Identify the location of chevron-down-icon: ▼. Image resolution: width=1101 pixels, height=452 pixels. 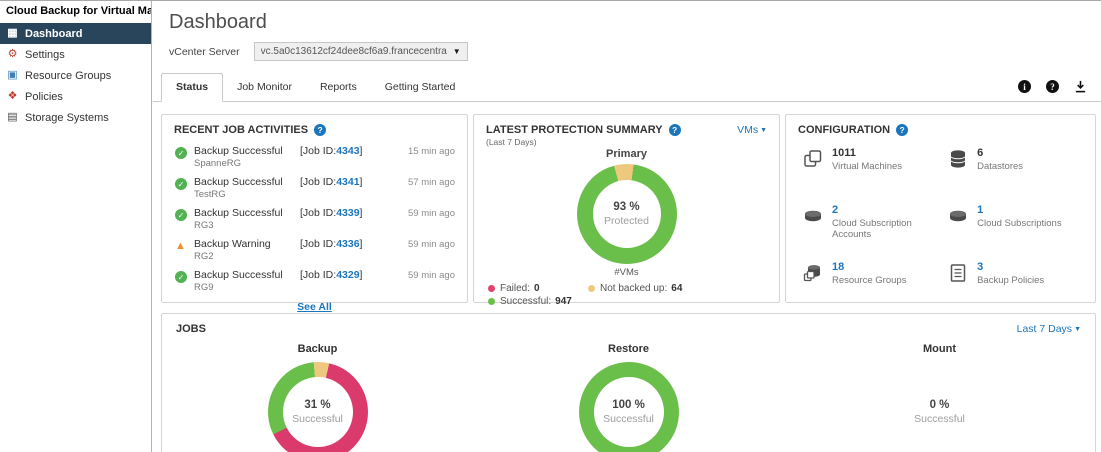
(456, 51).